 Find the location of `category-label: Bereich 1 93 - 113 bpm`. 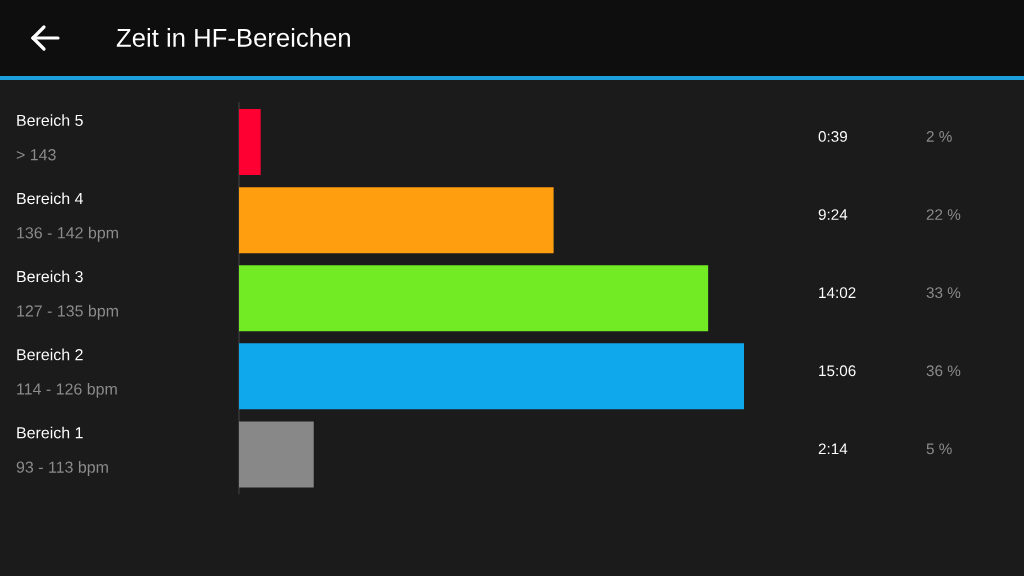

category-label: Bereich 1 93 - 113 bpm is located at coordinates (62, 451).